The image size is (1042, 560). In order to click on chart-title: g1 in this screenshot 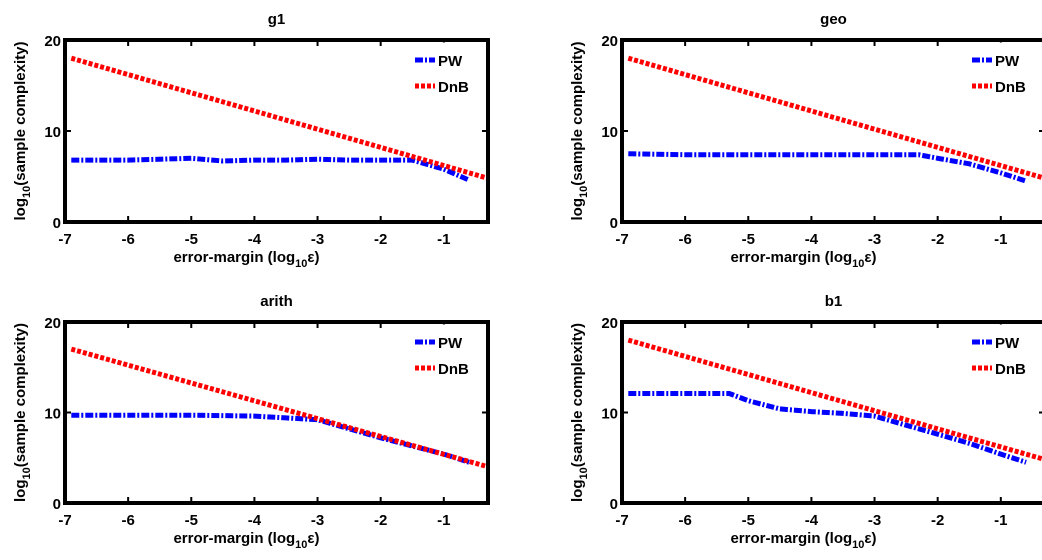, I will do `click(277, 19)`.